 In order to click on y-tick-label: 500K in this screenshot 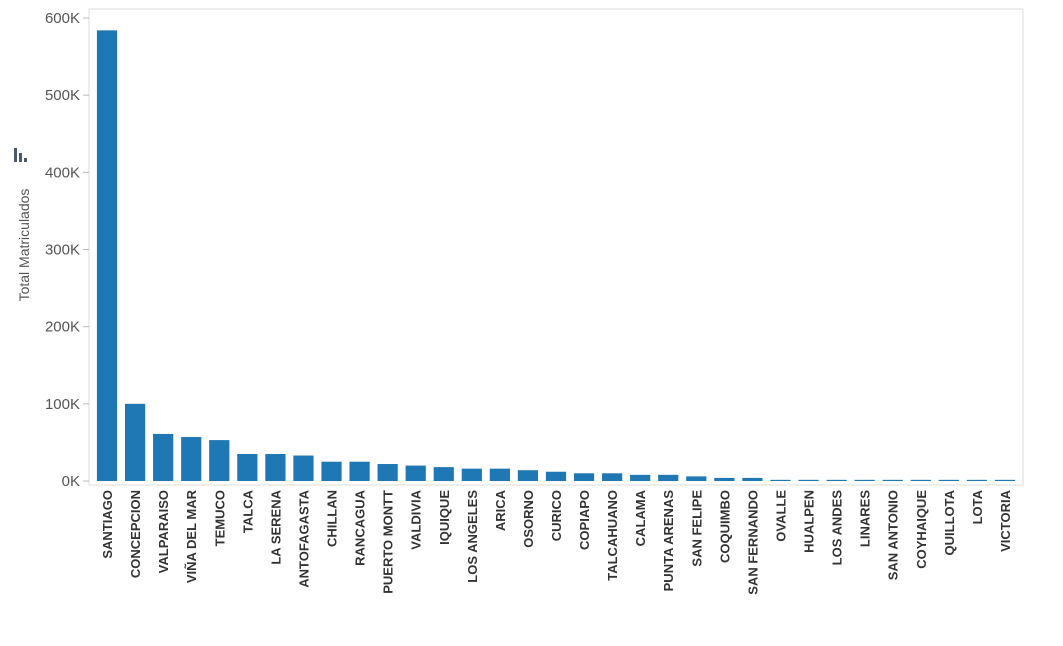, I will do `click(62, 95)`.